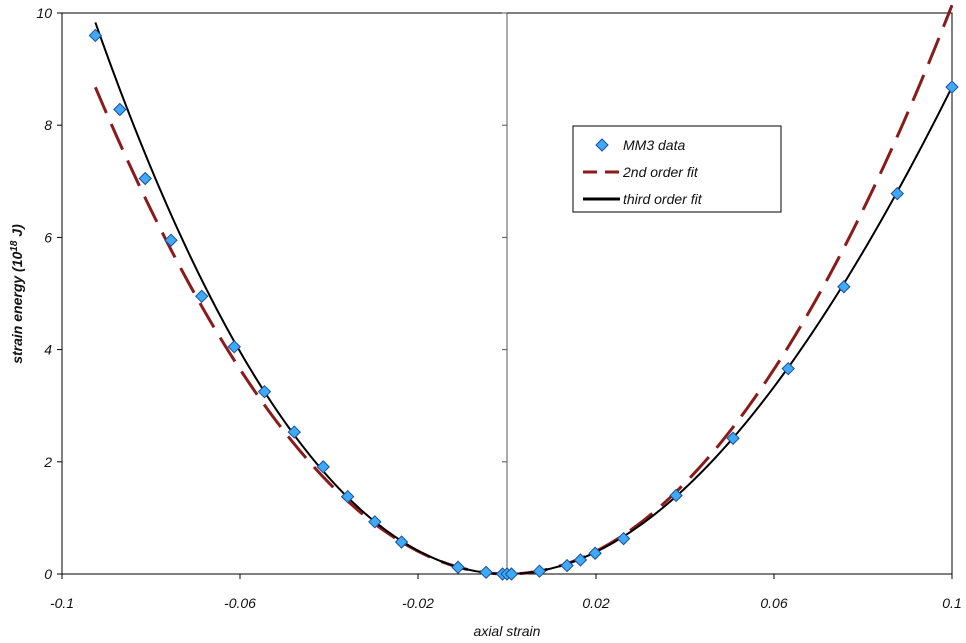 This screenshot has height=643, width=966. What do you see at coordinates (951, 603) in the screenshot?
I see `x-tick-label: 0.1` at bounding box center [951, 603].